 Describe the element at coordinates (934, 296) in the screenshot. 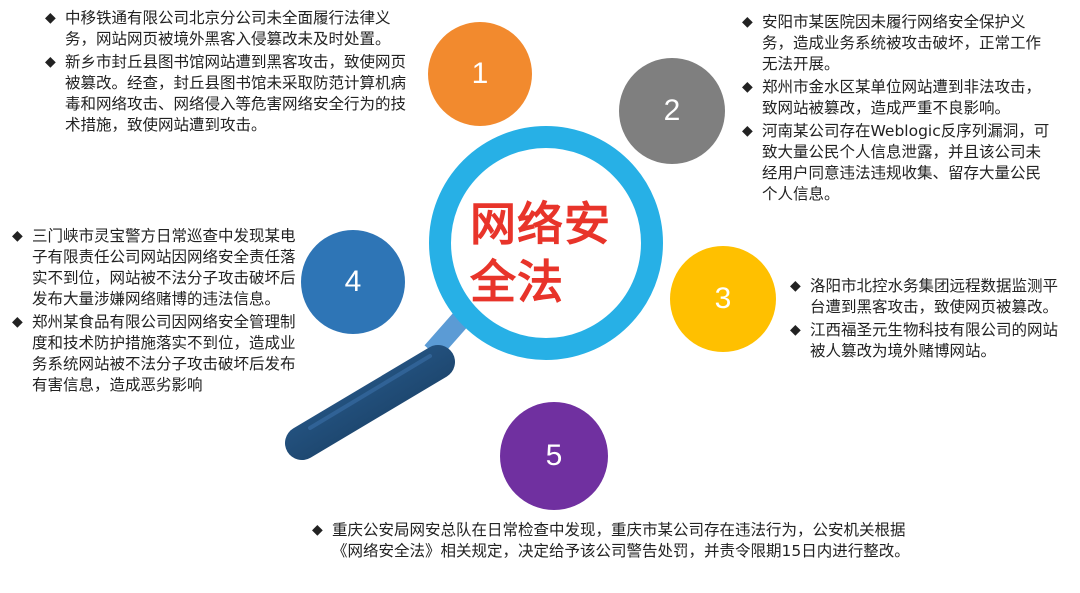

I see `case-text: 洛阳市北控水务集团远程数据监测平台遭到黑客攻击，致使网页被篡改。` at that location.